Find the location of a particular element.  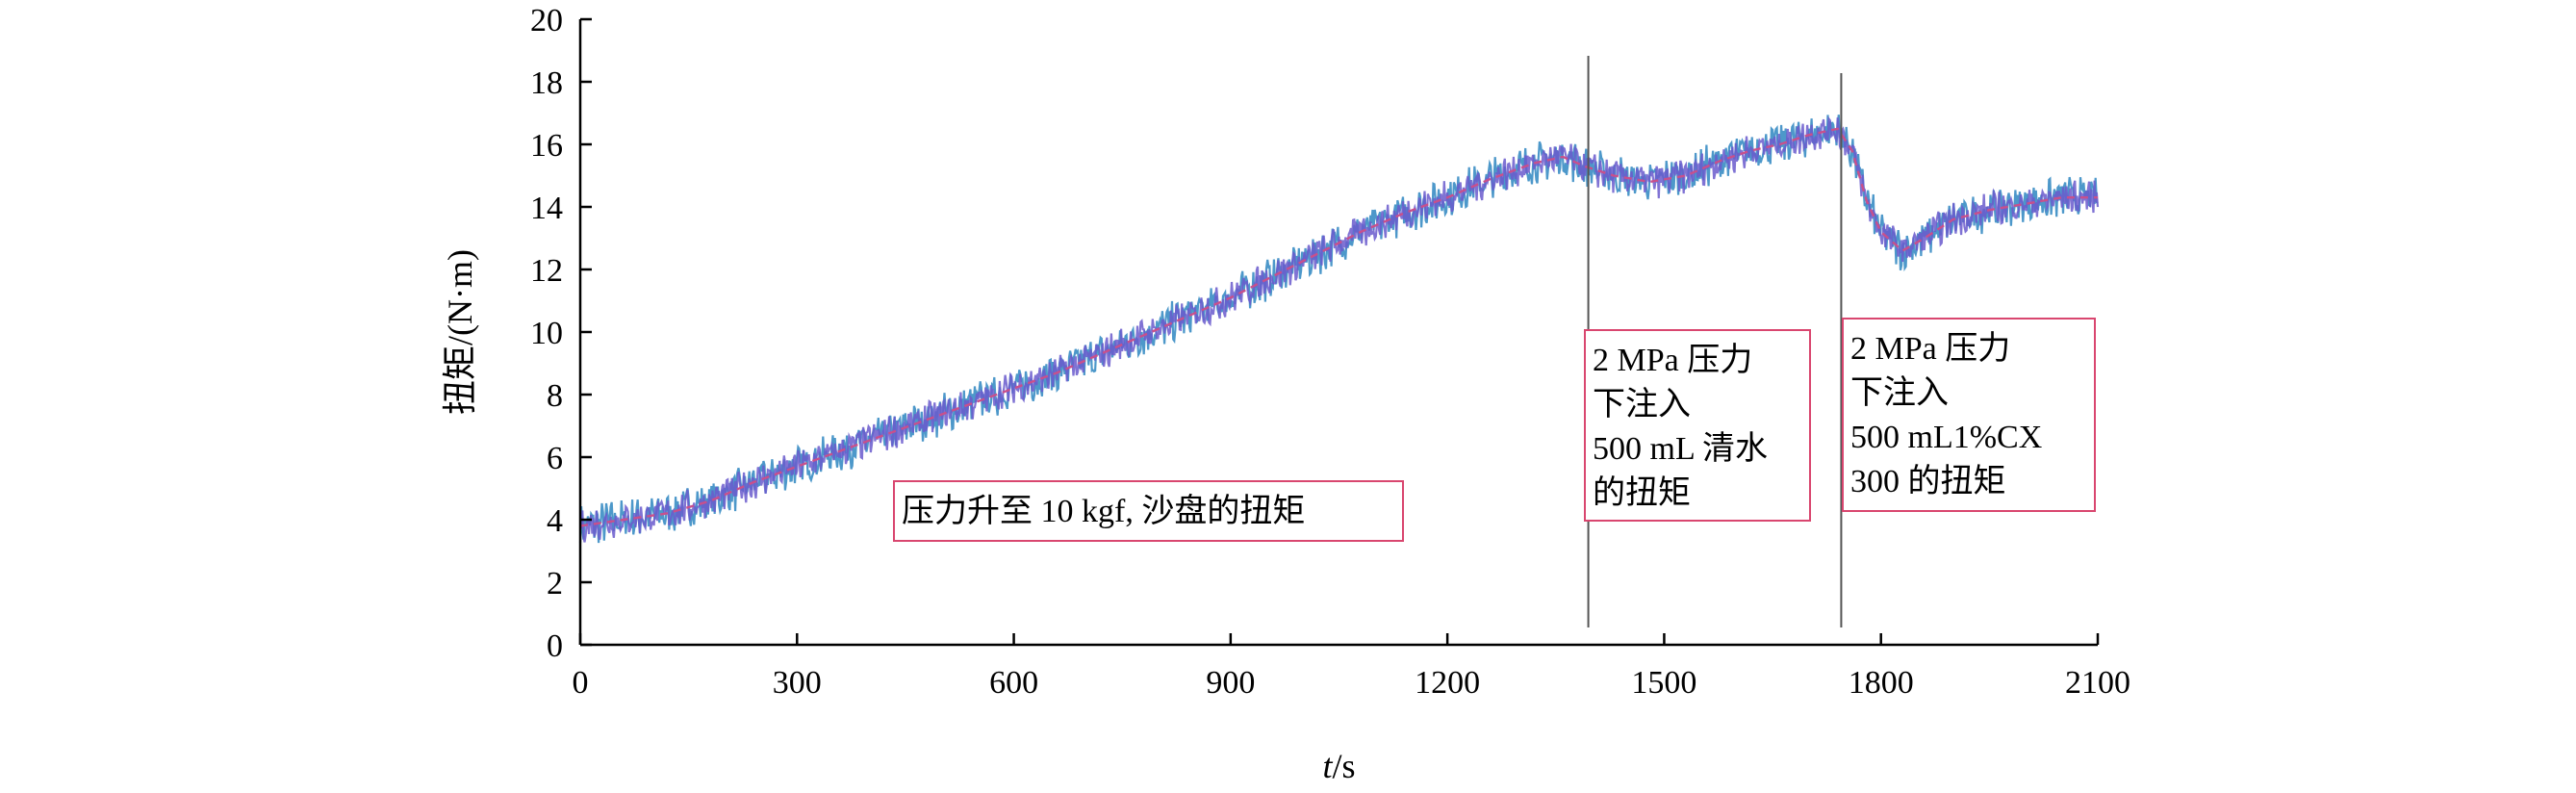

y-tick-label: 4 is located at coordinates (555, 521).